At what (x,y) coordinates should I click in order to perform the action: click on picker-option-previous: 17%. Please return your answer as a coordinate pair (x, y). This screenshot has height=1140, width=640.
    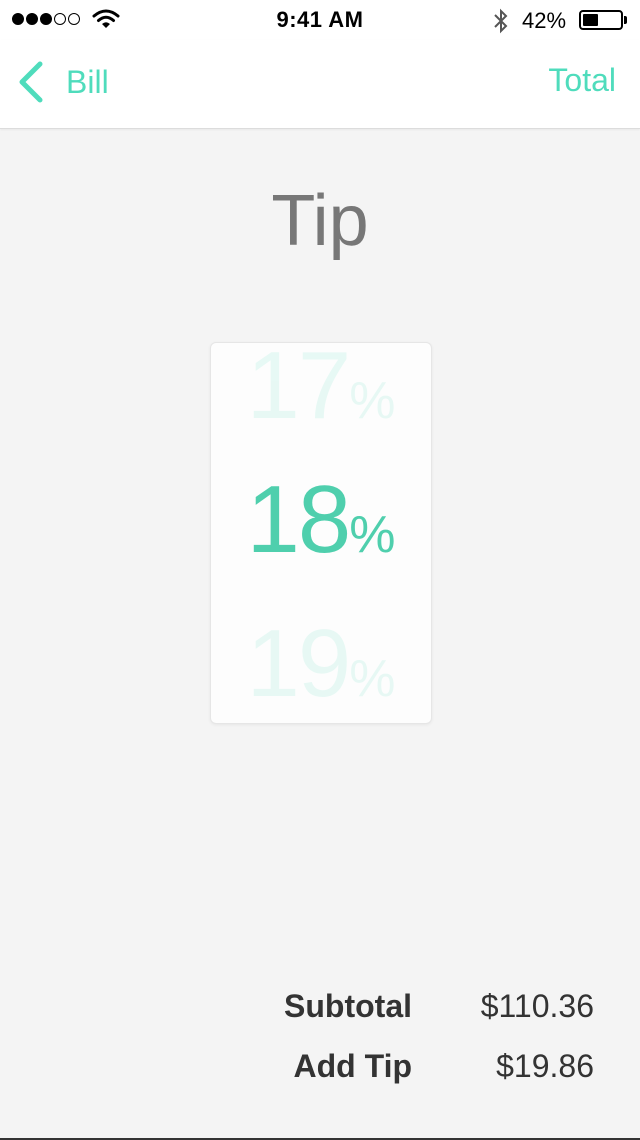
    Looking at the image, I should click on (321, 391).